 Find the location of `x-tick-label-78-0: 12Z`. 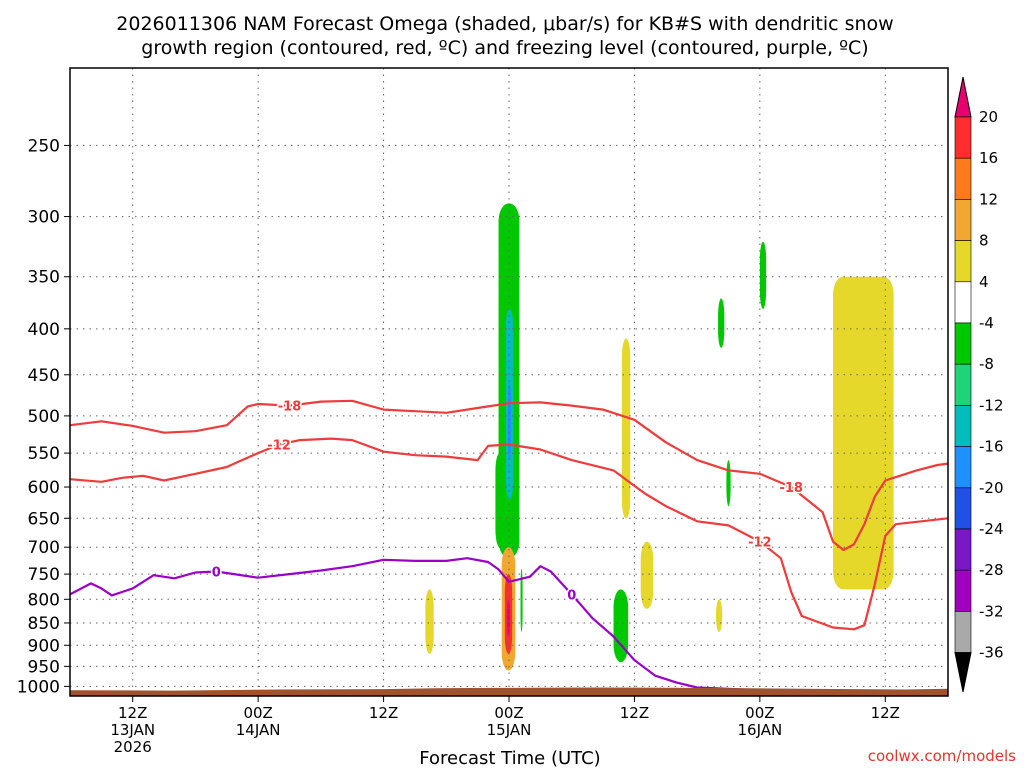

x-tick-label-78-0: 12Z is located at coordinates (885, 713).